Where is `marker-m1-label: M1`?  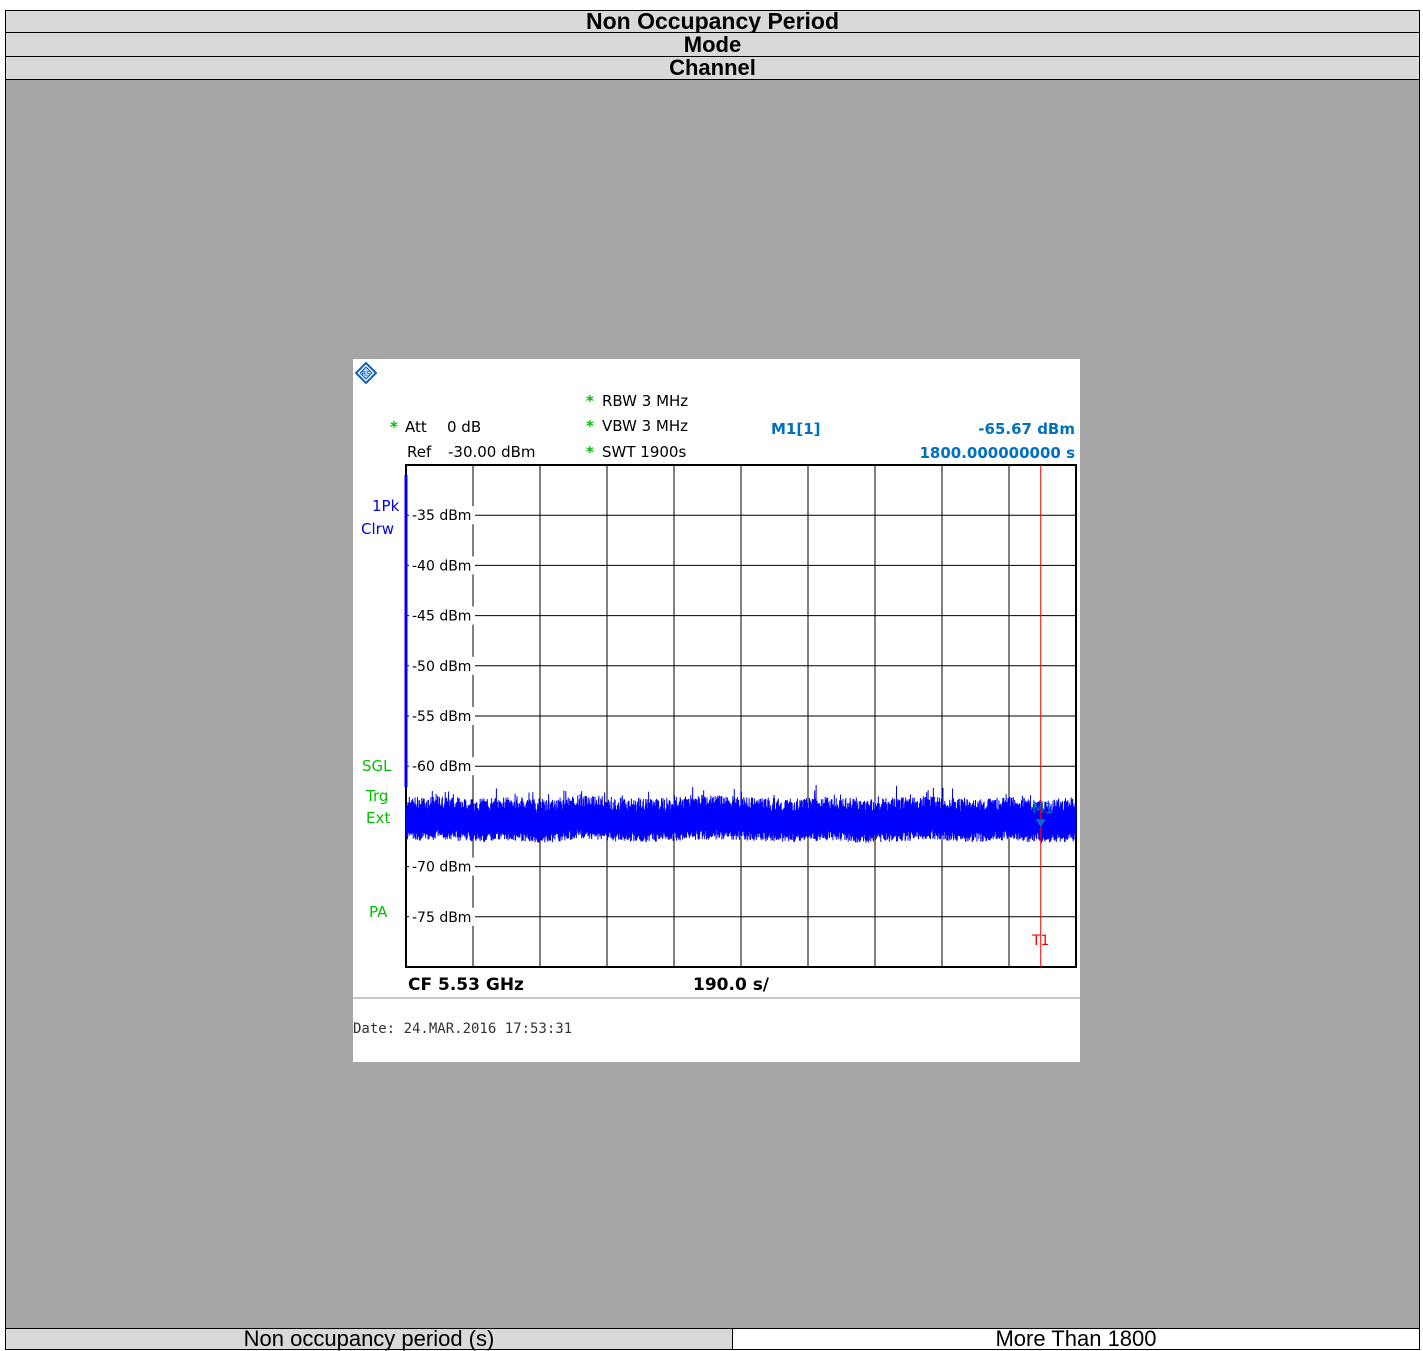
marker-m1-label: M1 is located at coordinates (1042, 809).